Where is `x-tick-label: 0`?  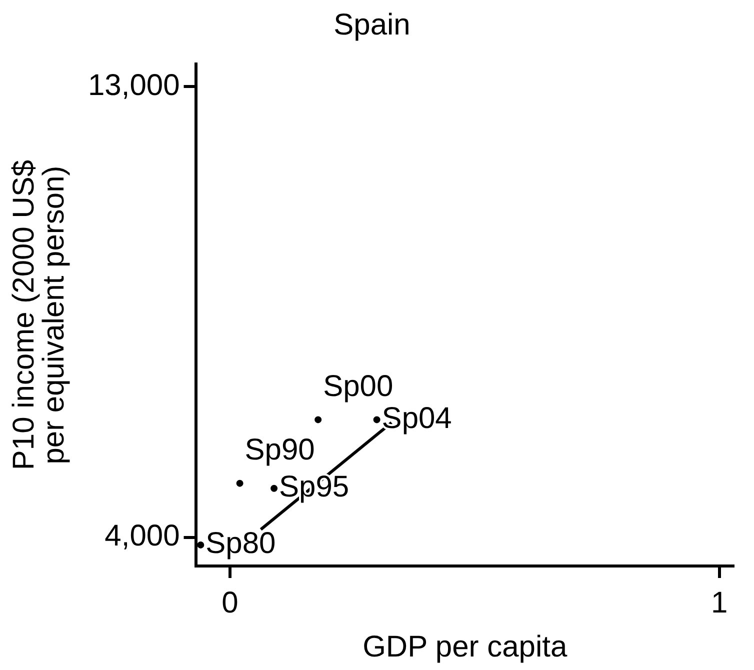 x-tick-label: 0 is located at coordinates (230, 603).